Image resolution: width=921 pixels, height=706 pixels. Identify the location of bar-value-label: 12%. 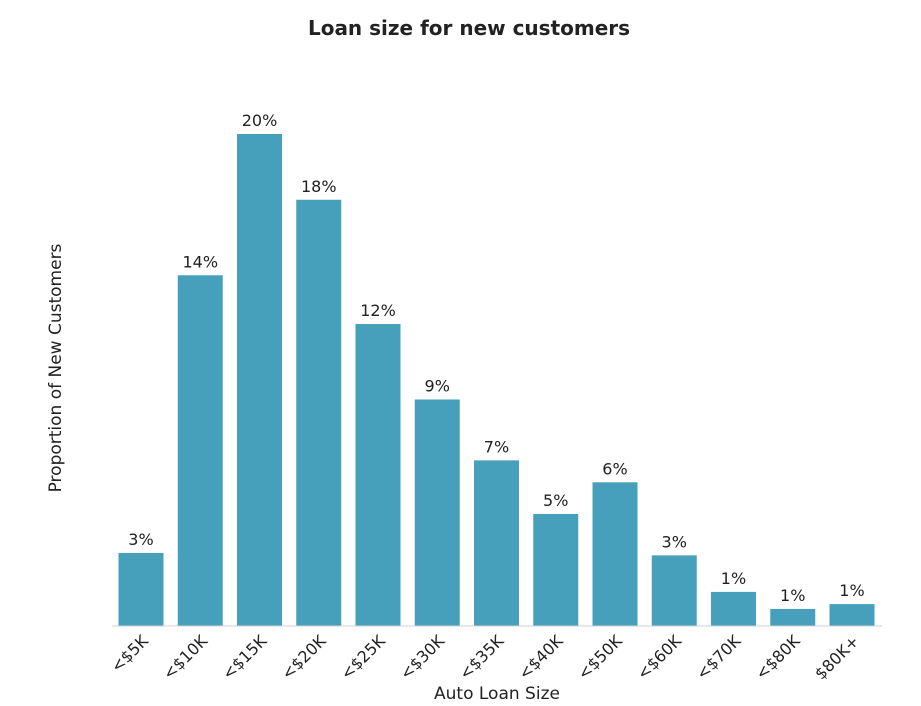
(378, 310).